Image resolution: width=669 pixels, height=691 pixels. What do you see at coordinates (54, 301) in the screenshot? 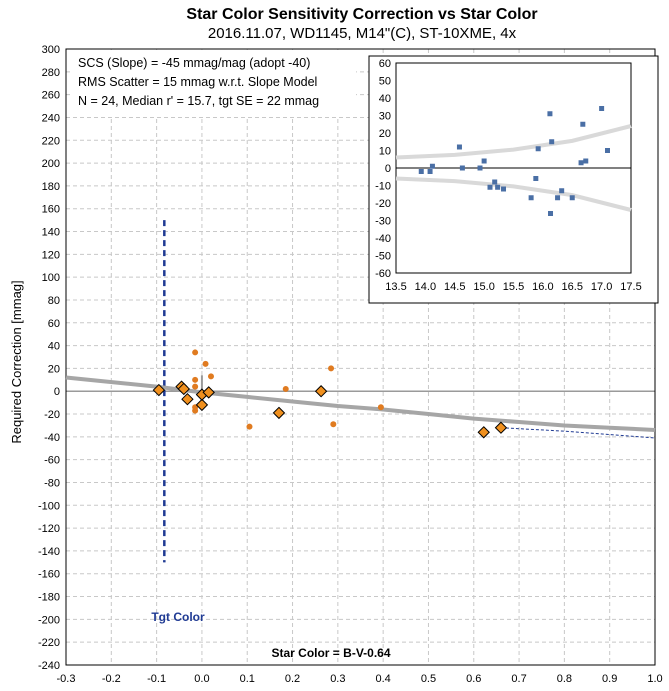
I see `y-tick-label: 80` at bounding box center [54, 301].